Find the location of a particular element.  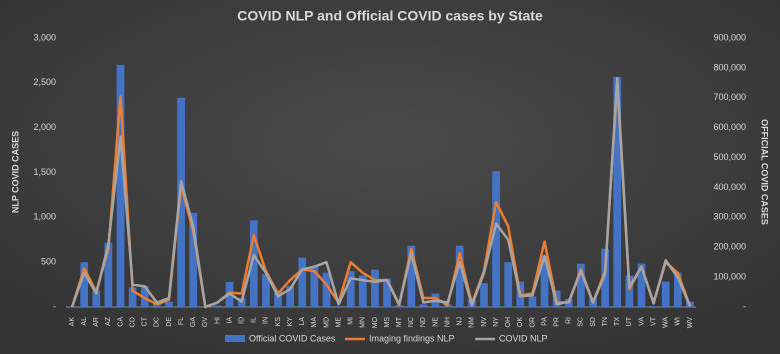

x-tick-label: UT is located at coordinates (629, 321).